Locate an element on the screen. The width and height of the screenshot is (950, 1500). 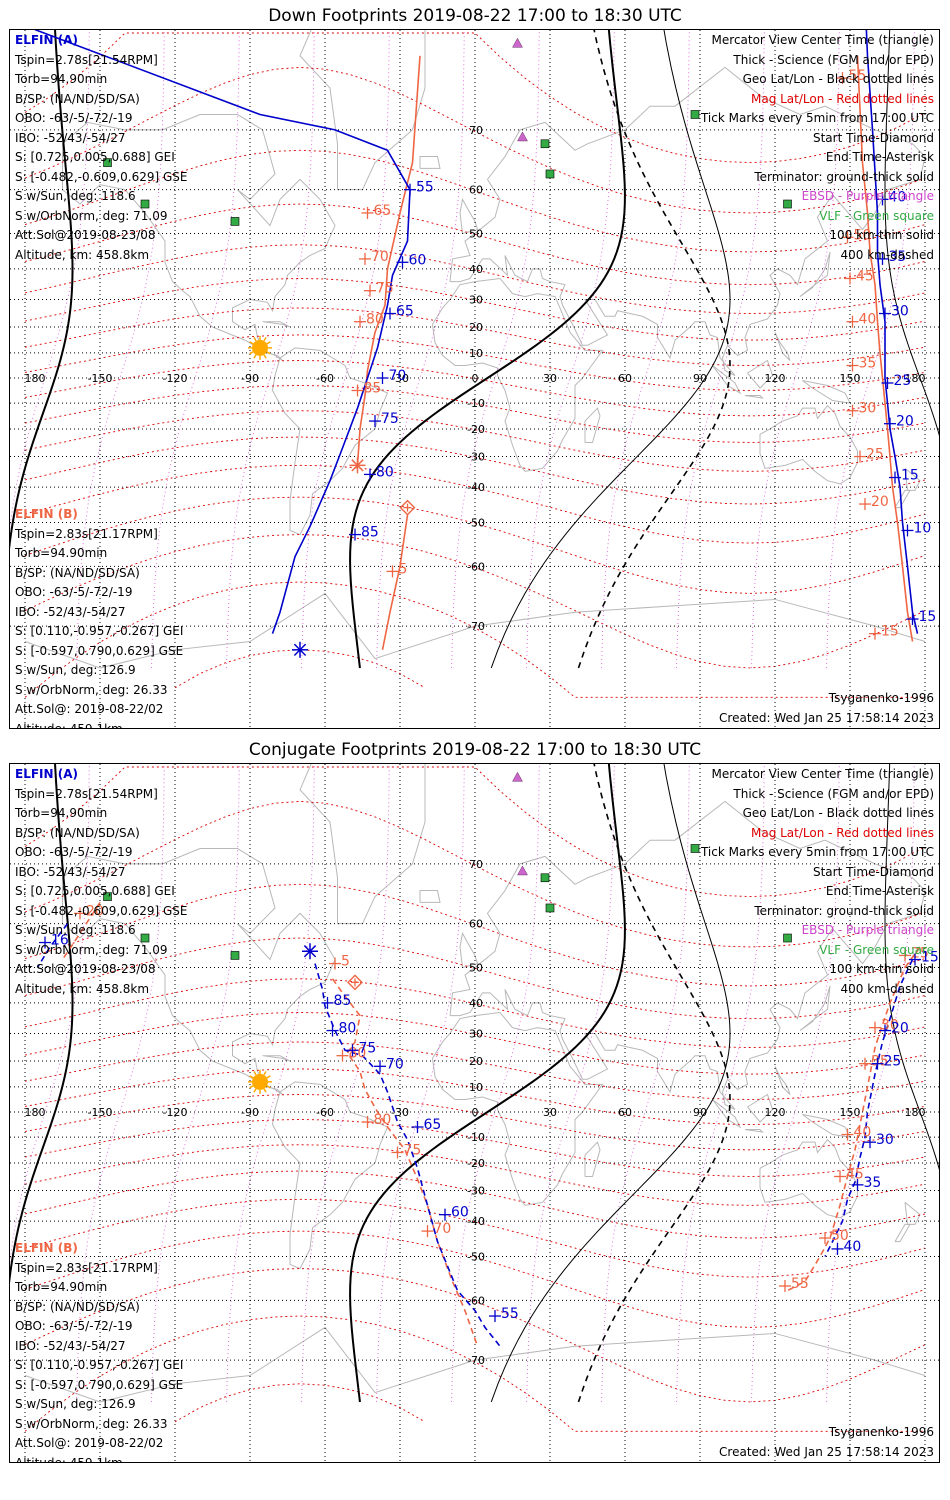
legend-item: 100 km-thin solid is located at coordinates (881, 969).